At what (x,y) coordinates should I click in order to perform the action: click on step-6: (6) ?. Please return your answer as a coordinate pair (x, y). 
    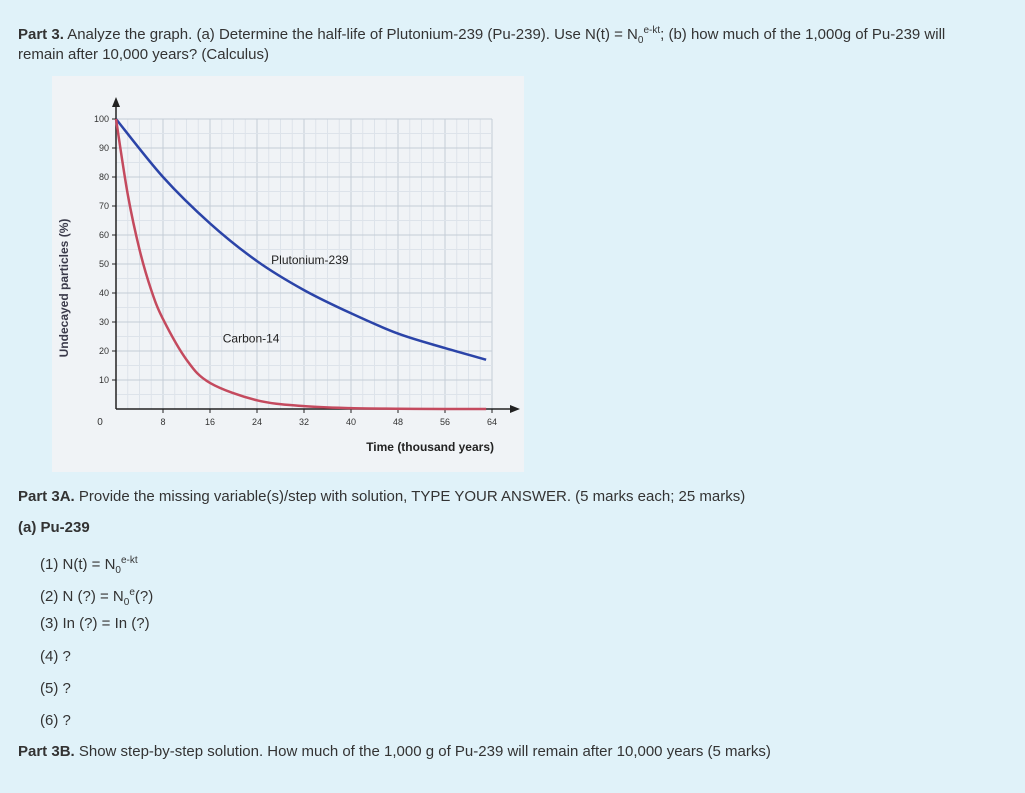
    Looking at the image, I should click on (55, 720).